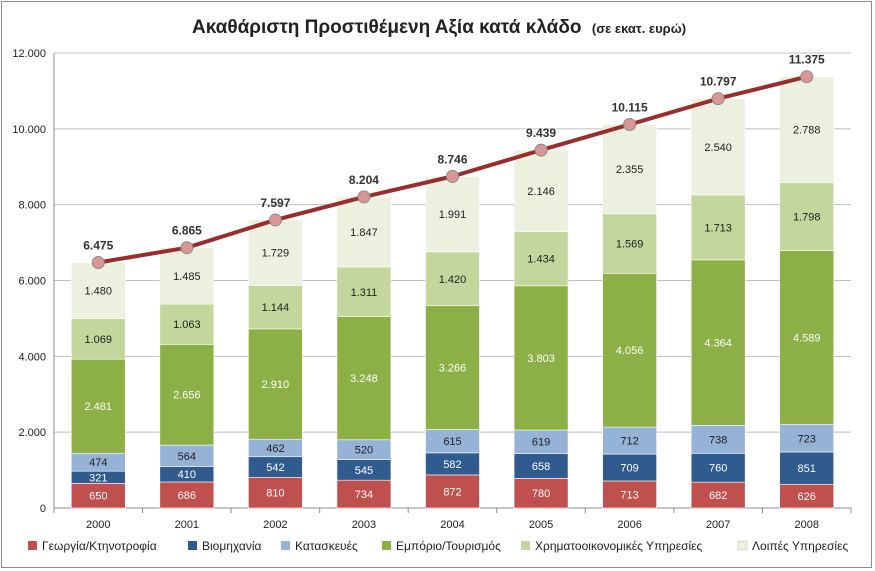 This screenshot has width=875, height=571. Describe the element at coordinates (630, 351) in the screenshot. I see `bar-label: 4.056` at that location.